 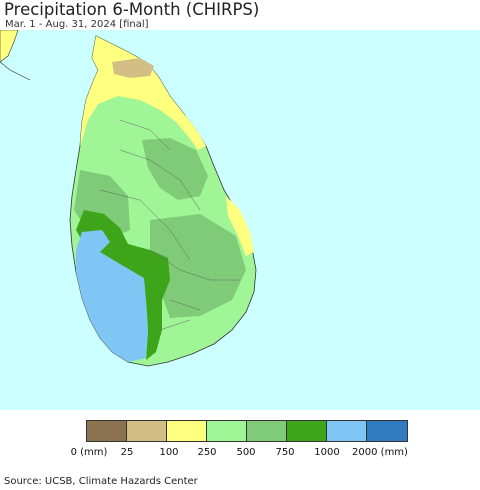 What do you see at coordinates (207, 452) in the screenshot?
I see `legend-label-3: 250` at bounding box center [207, 452].